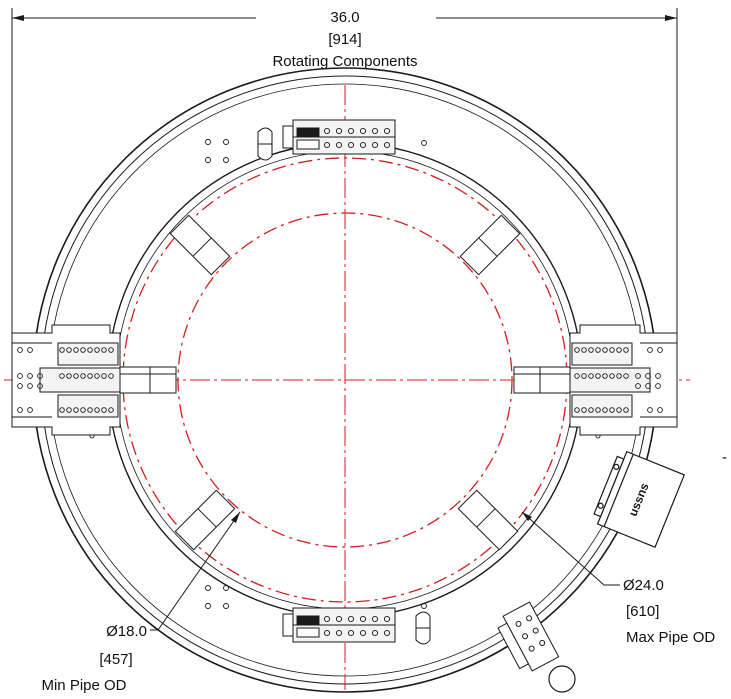  I want to click on clamp-pad-right, so click(543, 380).